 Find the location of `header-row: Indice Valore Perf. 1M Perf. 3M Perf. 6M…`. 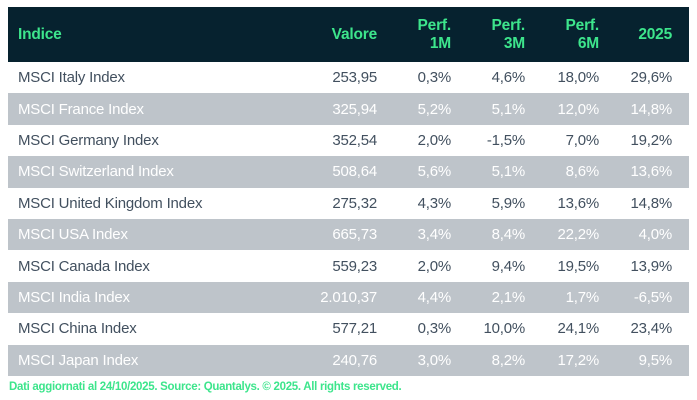

header-row: Indice Valore Perf. 1M Perf. 3M Perf. 6M… is located at coordinates (348, 34).